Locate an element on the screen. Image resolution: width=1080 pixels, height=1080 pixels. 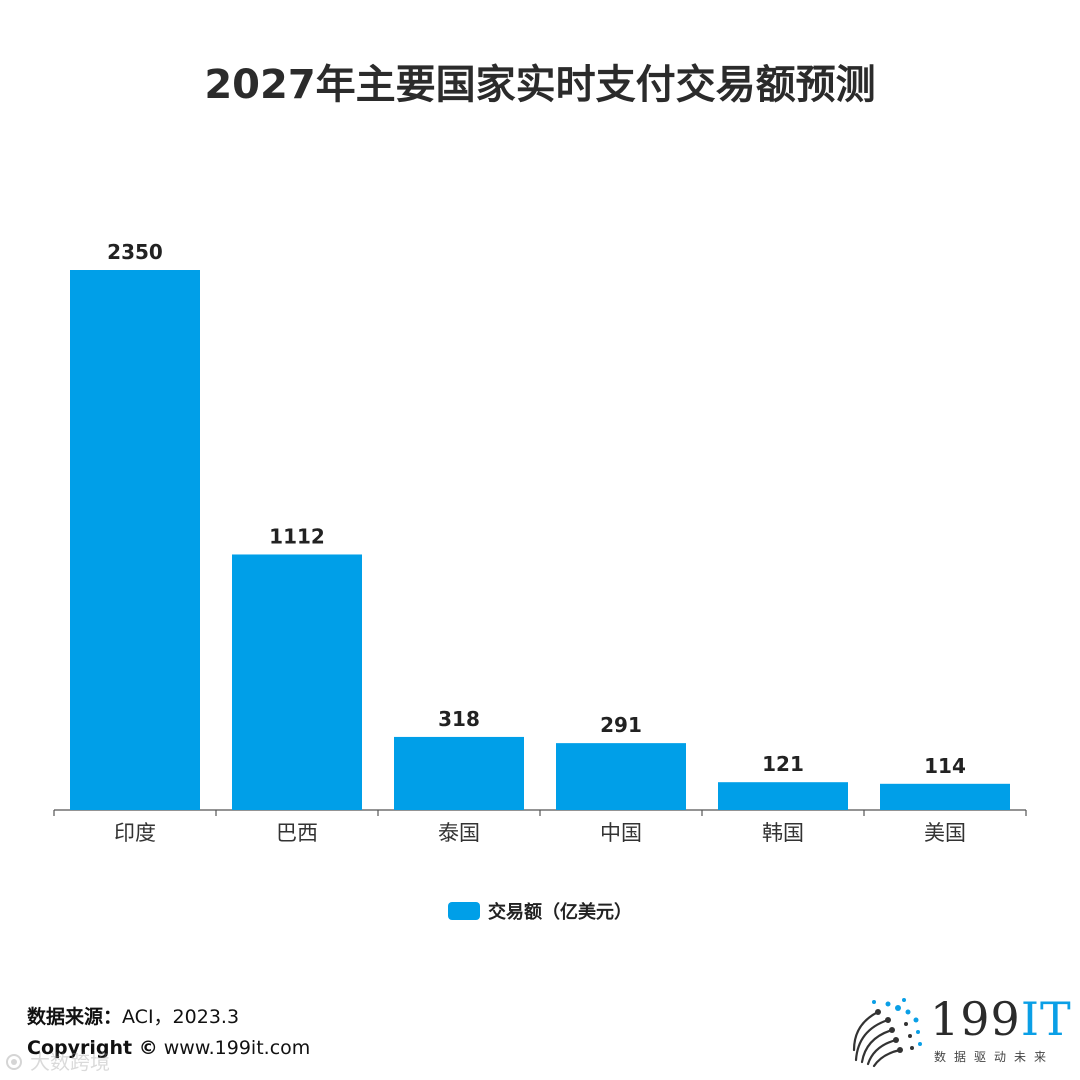
chart-title: 2027年主要国家实时支付交易额预测 is located at coordinates (540, 85).